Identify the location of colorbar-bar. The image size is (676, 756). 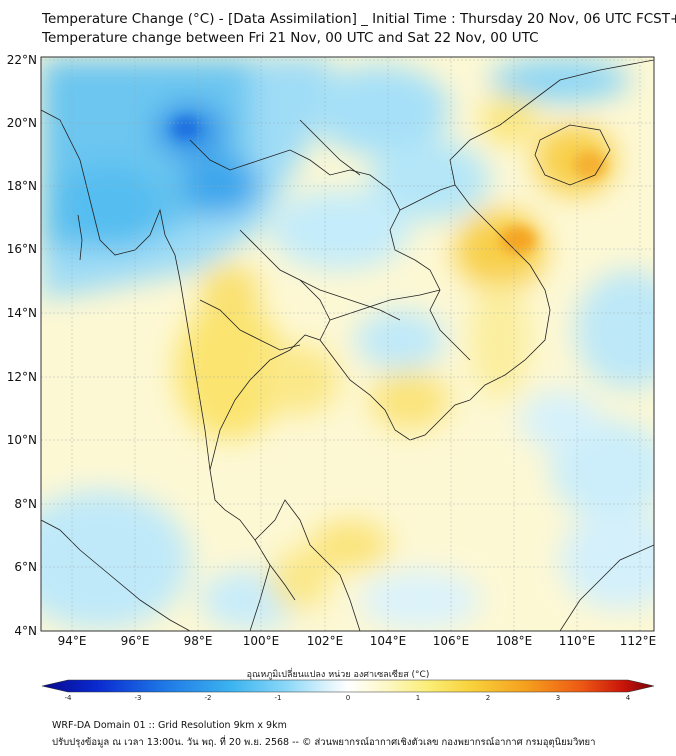
(348, 686).